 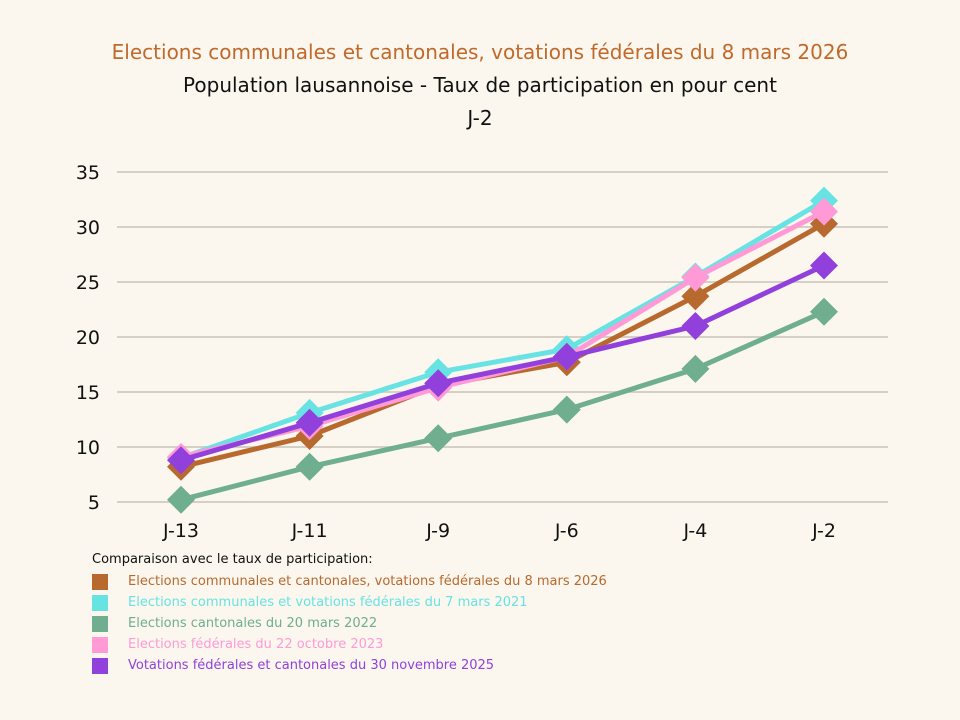 What do you see at coordinates (88, 393) in the screenshot?
I see `y-tick-label: 15` at bounding box center [88, 393].